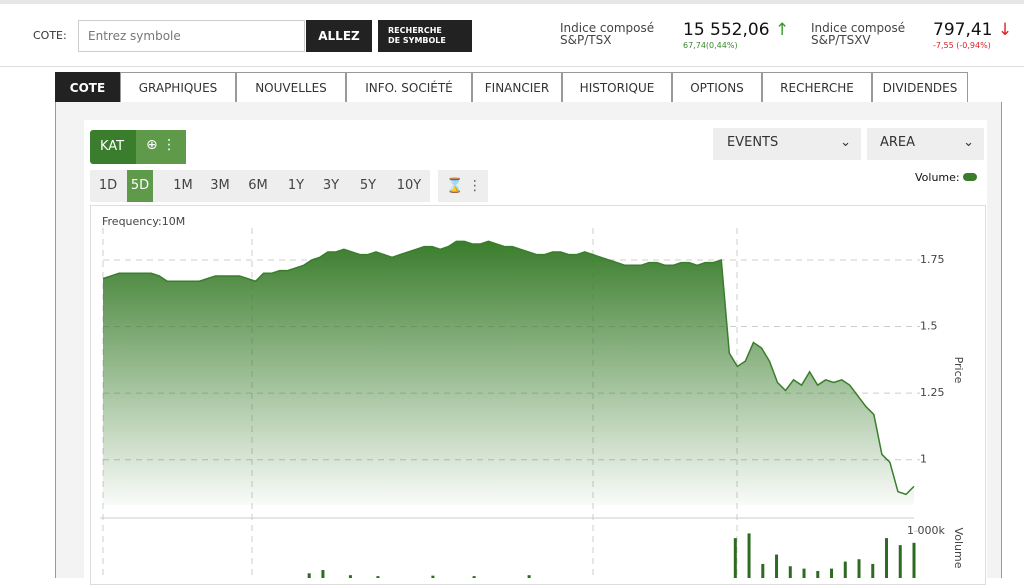  What do you see at coordinates (717, 87) in the screenshot?
I see `tab: OPTIONS` at bounding box center [717, 87].